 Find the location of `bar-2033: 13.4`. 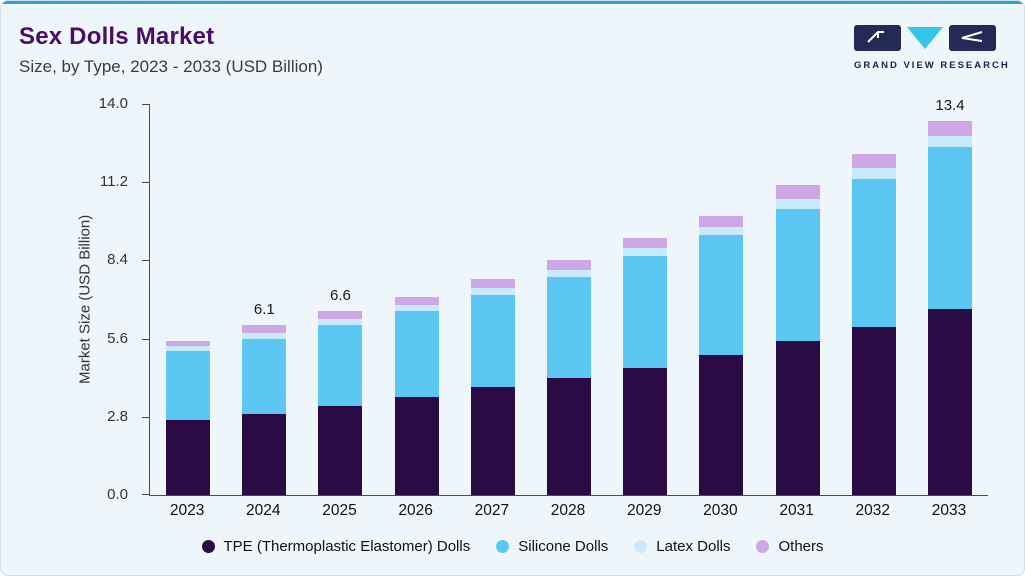

bar-2033: 13.4 is located at coordinates (950, 296).